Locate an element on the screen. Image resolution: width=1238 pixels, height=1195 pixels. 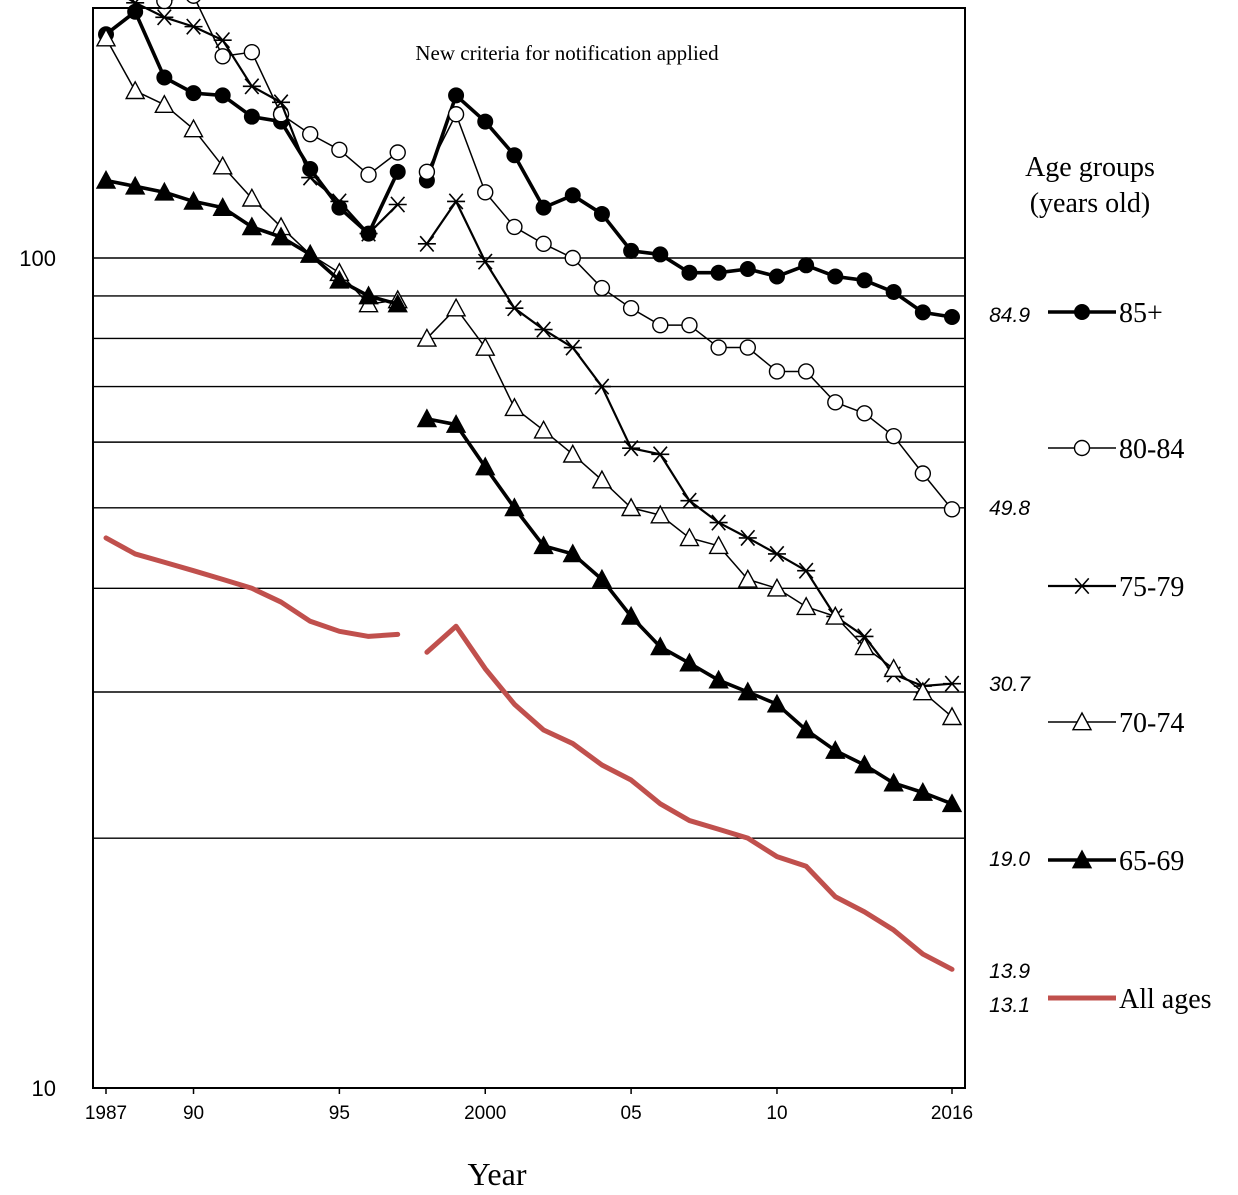
x-tick-label: 05 is located at coordinates (631, 1113).